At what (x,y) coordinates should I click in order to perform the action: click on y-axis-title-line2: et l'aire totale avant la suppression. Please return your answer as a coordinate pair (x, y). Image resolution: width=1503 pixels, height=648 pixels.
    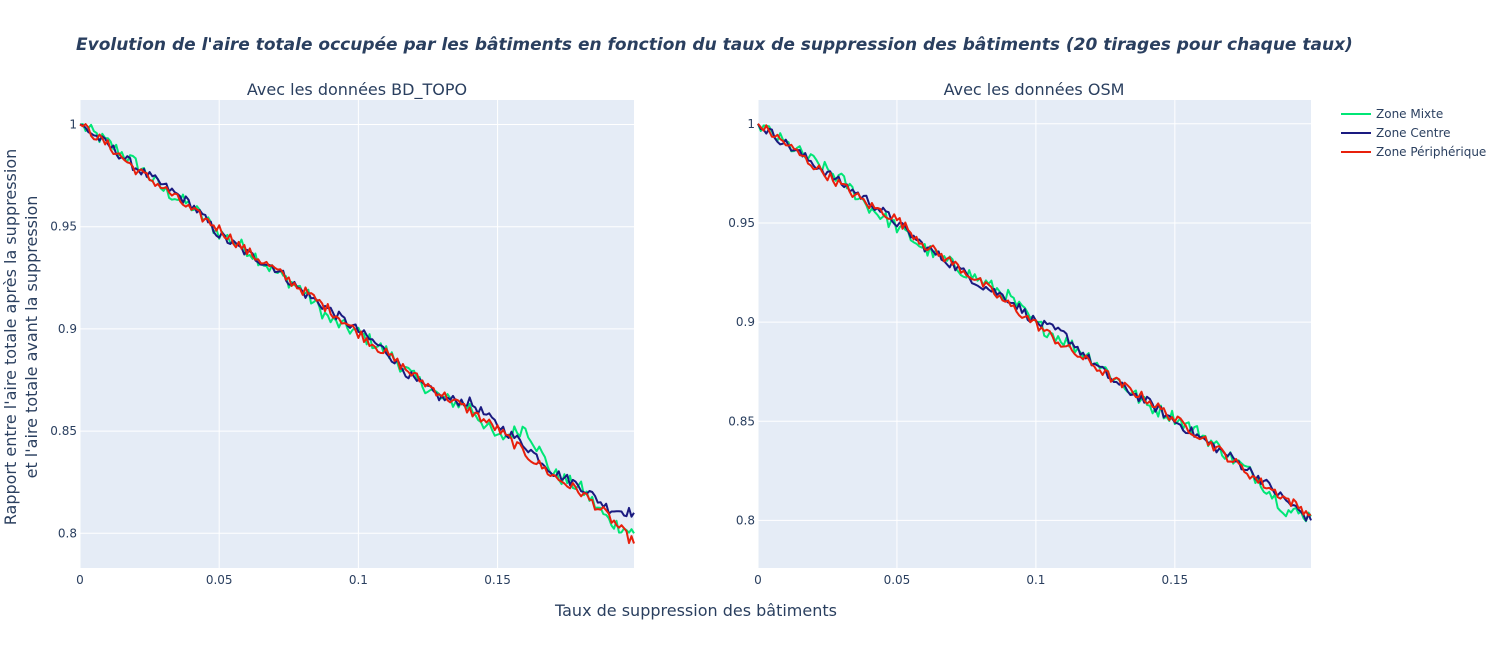
    Looking at the image, I should click on (31, 337).